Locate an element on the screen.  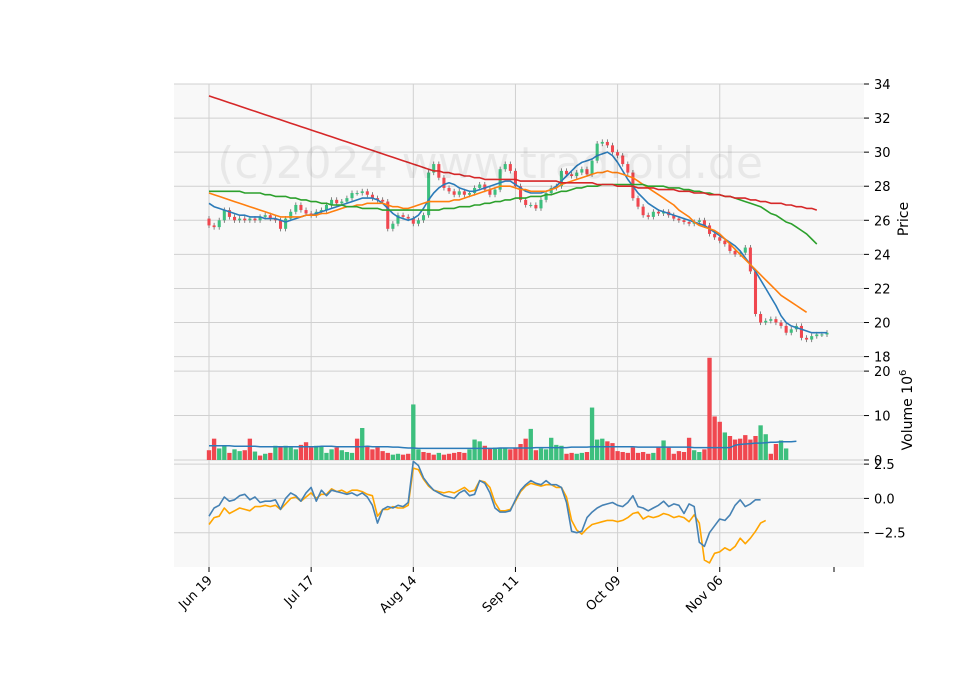
x-tick-label: Oct 09 is located at coordinates (603, 593).